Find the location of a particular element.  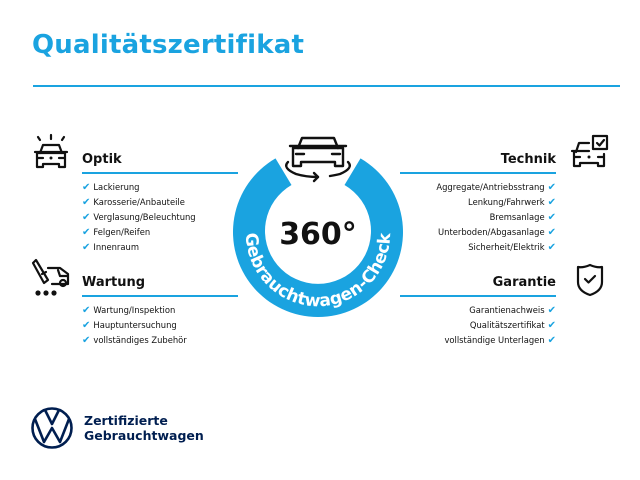

list-item: ✔ Verglasung/Beleuchtung is located at coordinates (139, 217).